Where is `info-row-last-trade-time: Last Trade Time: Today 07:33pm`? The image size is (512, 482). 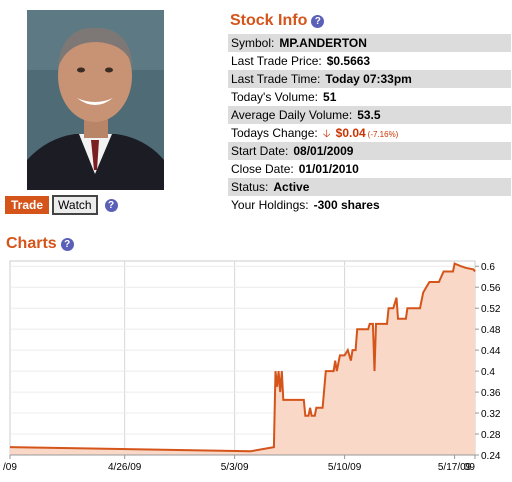
info-row-last-trade-time: Last Trade Time: Today 07:33pm is located at coordinates (369, 79).